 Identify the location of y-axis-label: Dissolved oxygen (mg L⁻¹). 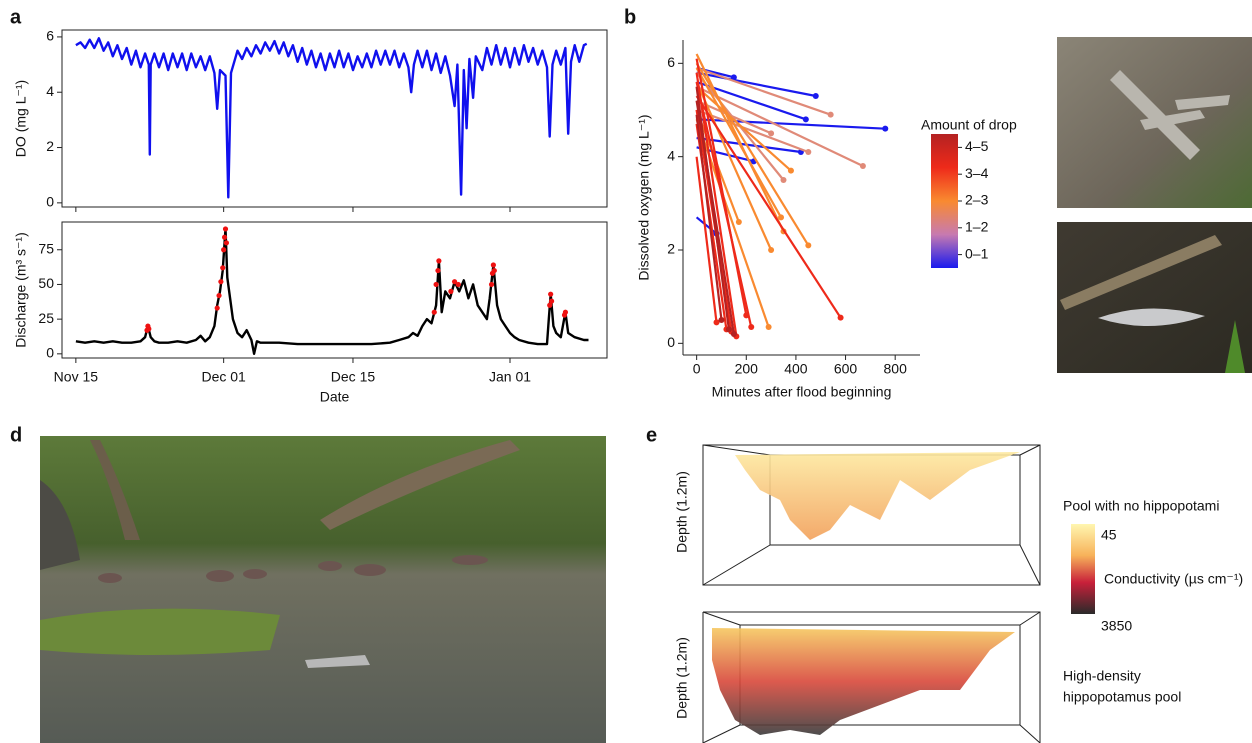
(644, 197).